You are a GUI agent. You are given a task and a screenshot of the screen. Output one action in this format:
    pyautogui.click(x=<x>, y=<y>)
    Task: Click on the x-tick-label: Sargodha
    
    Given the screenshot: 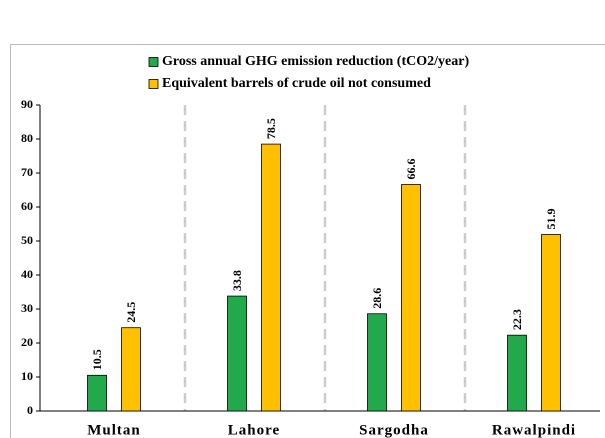 What is the action you would take?
    pyautogui.click(x=394, y=430)
    